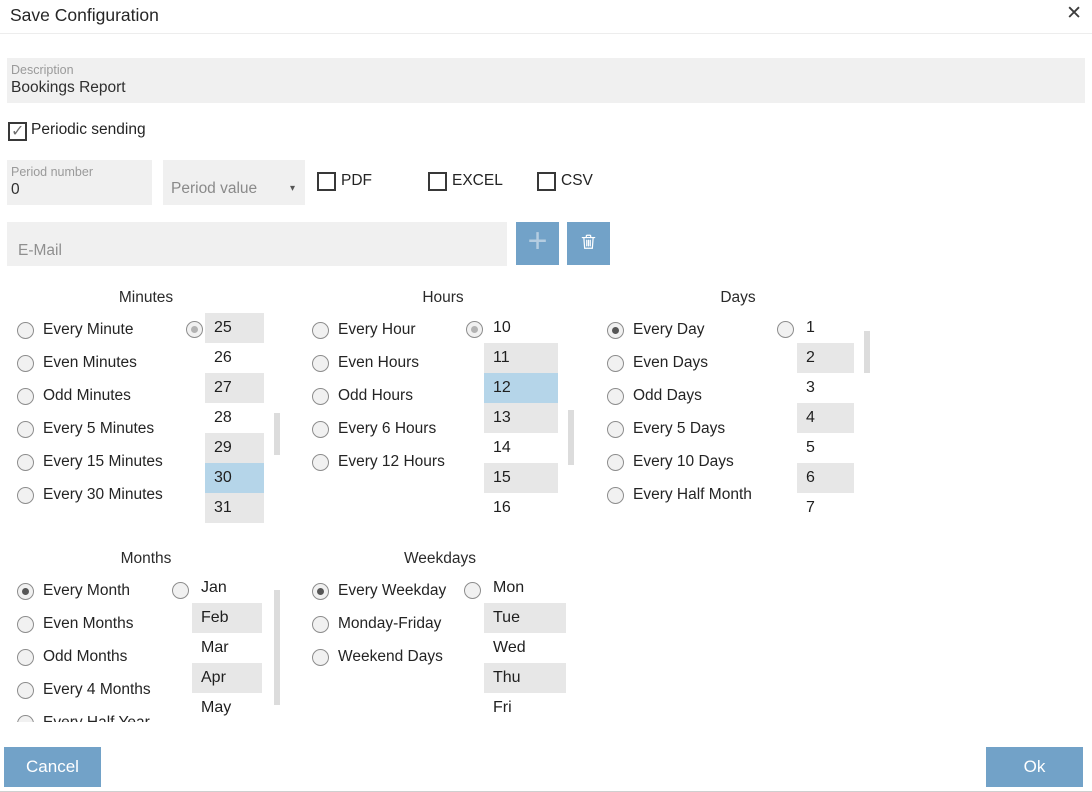 The image size is (1092, 792). I want to click on hours-option-every-6: Every 6 Hours, so click(374, 429).